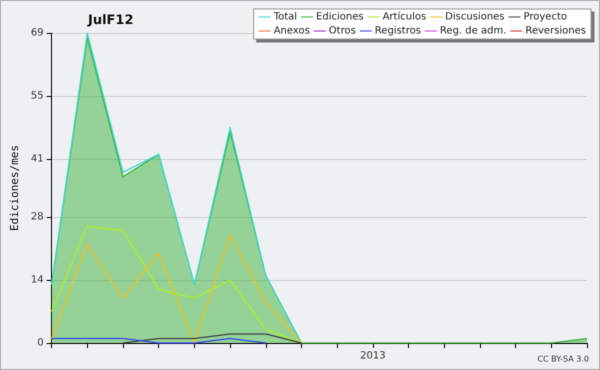 This screenshot has height=370, width=600. I want to click on legend-label: Ediciones, so click(340, 17).